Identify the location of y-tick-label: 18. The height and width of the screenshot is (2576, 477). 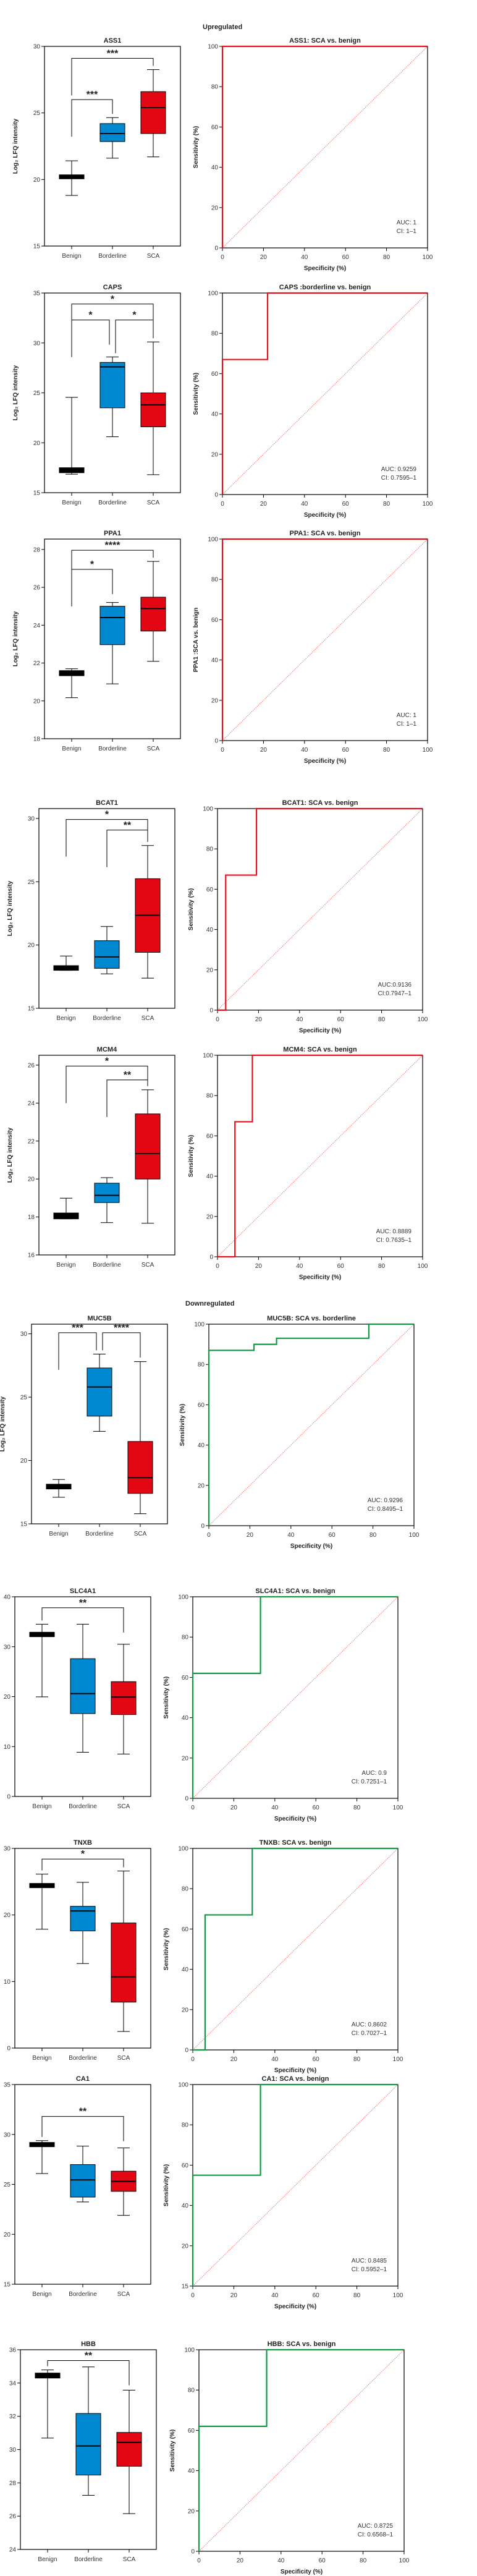
(31, 1217).